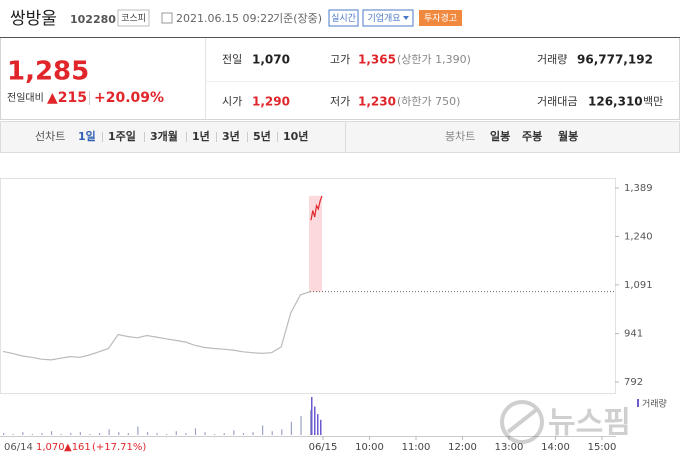 Image resolution: width=680 pixels, height=462 pixels. Describe the element at coordinates (18, 447) in the screenshot. I see `footer-date: 06/14` at that location.